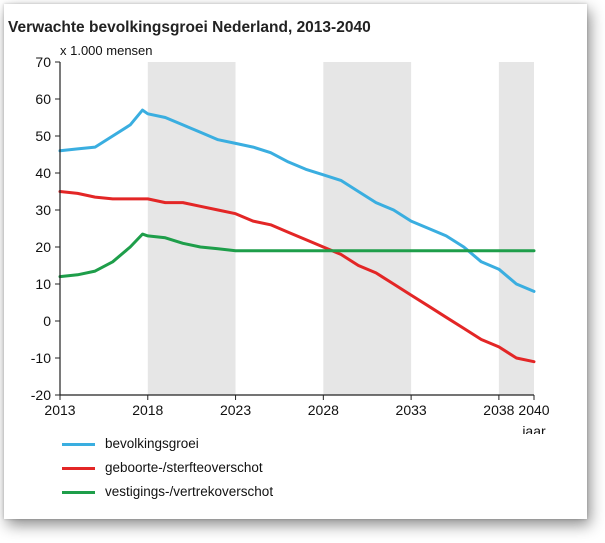 The image size is (605, 543). What do you see at coordinates (498, 410) in the screenshot?
I see `x-tick-label: 2038` at bounding box center [498, 410].